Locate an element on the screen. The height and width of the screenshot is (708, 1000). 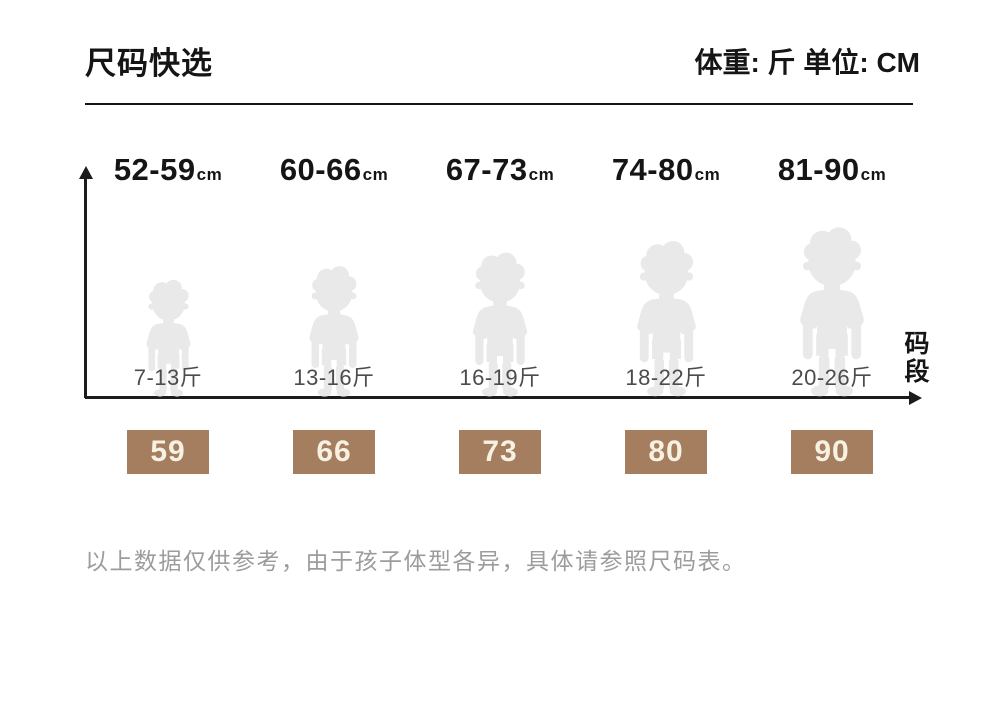
size-badge: 66 is located at coordinates (334, 452).